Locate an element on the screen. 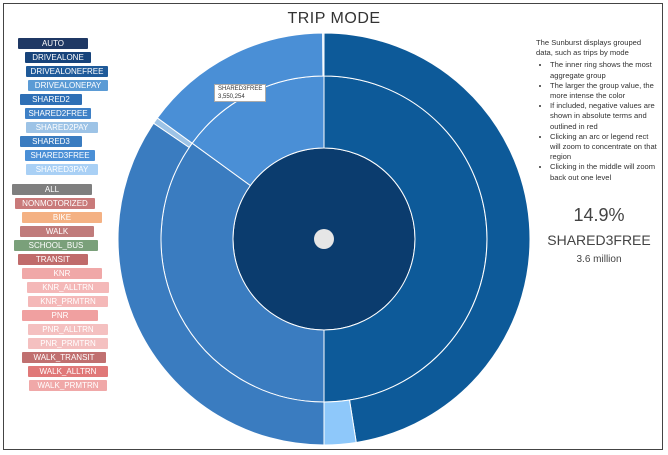 Image resolution: width=668 pixels, height=455 pixels. legend-item-school-bus: SCHOOL_BUS is located at coordinates (56, 245).